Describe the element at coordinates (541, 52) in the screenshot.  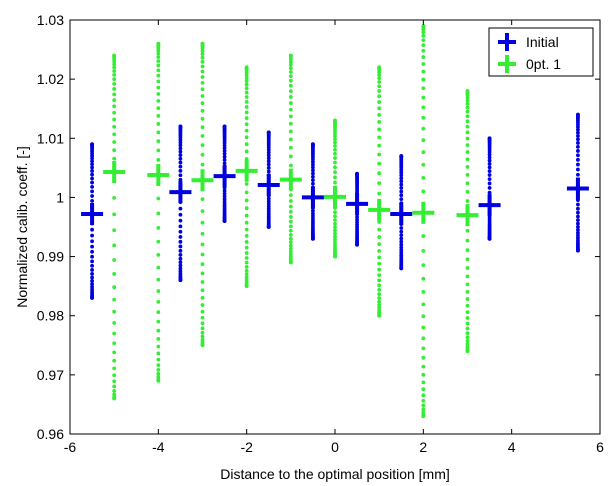
I see `legend: Initial 0pt. 1` at that location.